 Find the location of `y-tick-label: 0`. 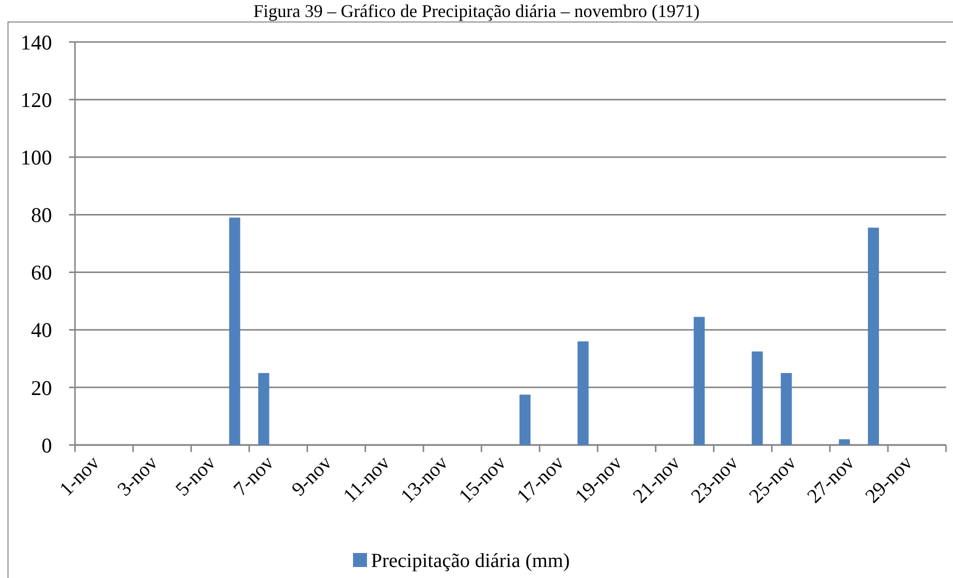

y-tick-label: 0 is located at coordinates (47, 445).